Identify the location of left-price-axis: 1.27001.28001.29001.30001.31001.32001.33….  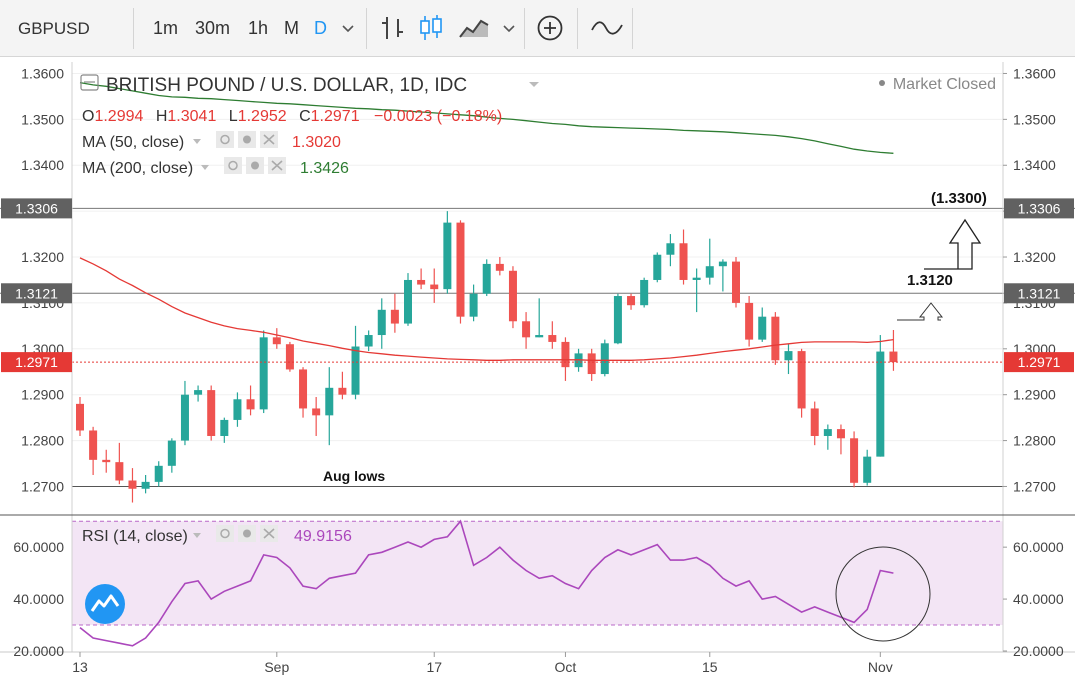
(42, 279).